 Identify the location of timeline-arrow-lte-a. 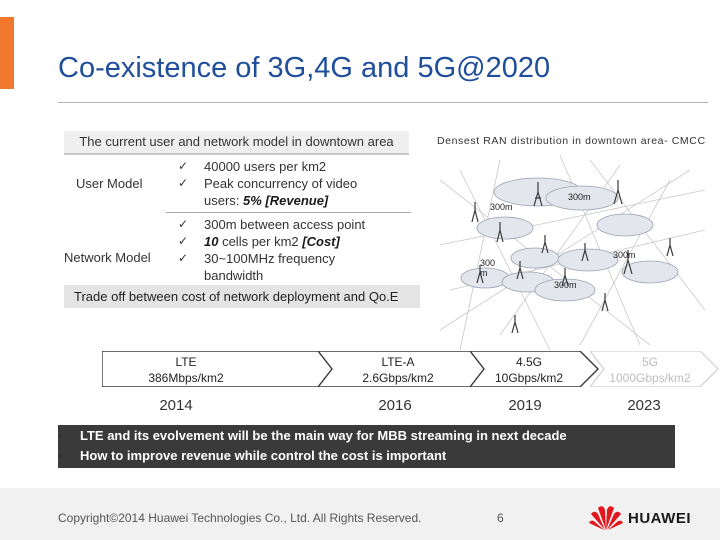
(407, 369).